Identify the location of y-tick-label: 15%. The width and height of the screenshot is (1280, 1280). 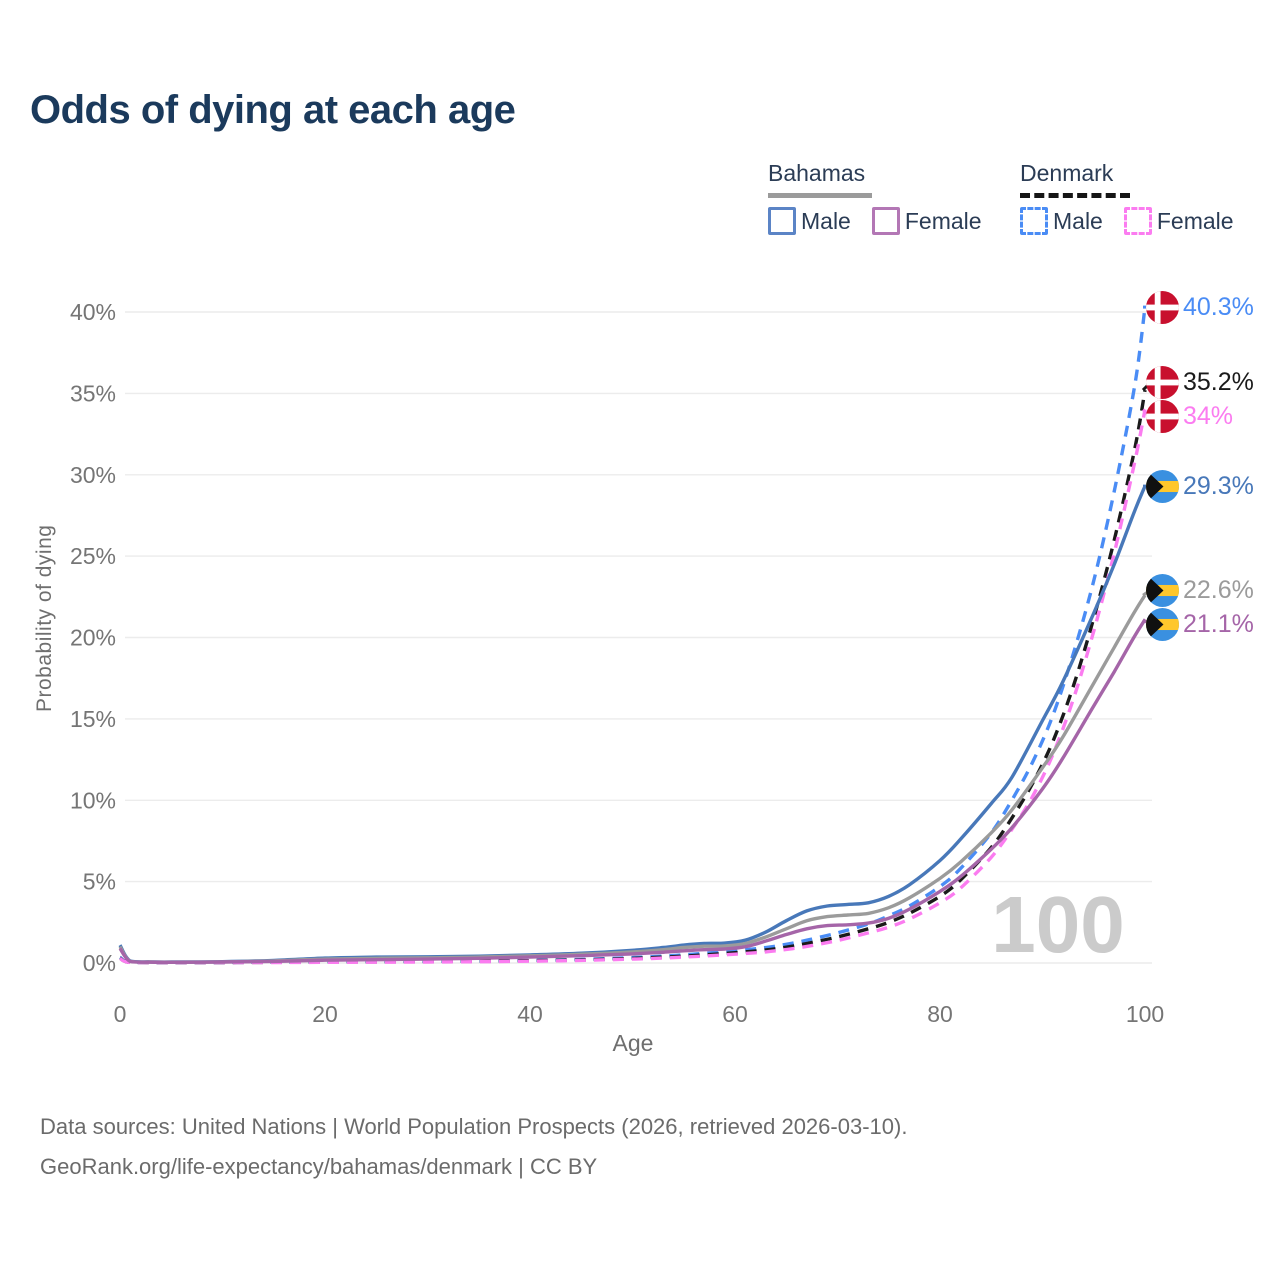
(93, 719).